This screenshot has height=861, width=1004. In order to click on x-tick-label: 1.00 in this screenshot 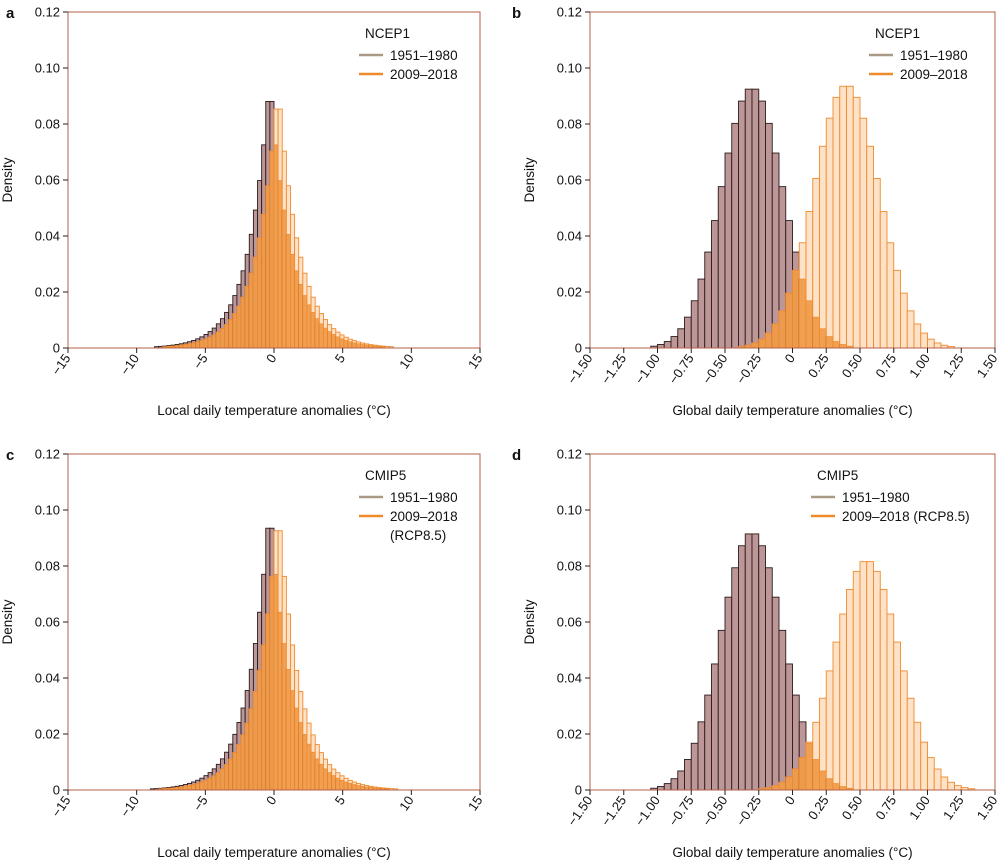, I will do `click(919, 807)`.